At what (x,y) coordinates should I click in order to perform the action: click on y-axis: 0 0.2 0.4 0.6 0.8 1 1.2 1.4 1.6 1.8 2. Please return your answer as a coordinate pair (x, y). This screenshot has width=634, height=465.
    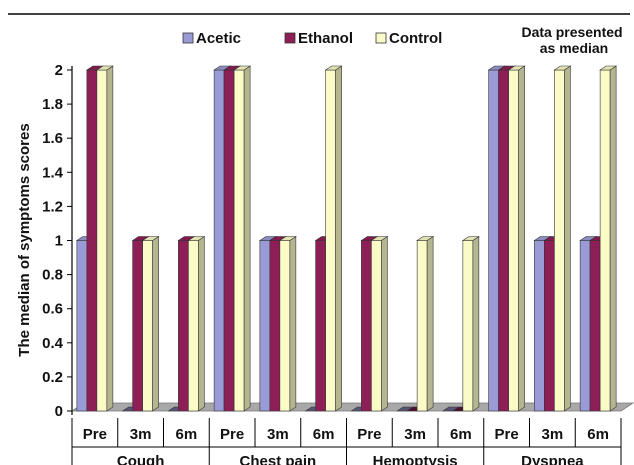
    Looking at the image, I should click on (57, 241).